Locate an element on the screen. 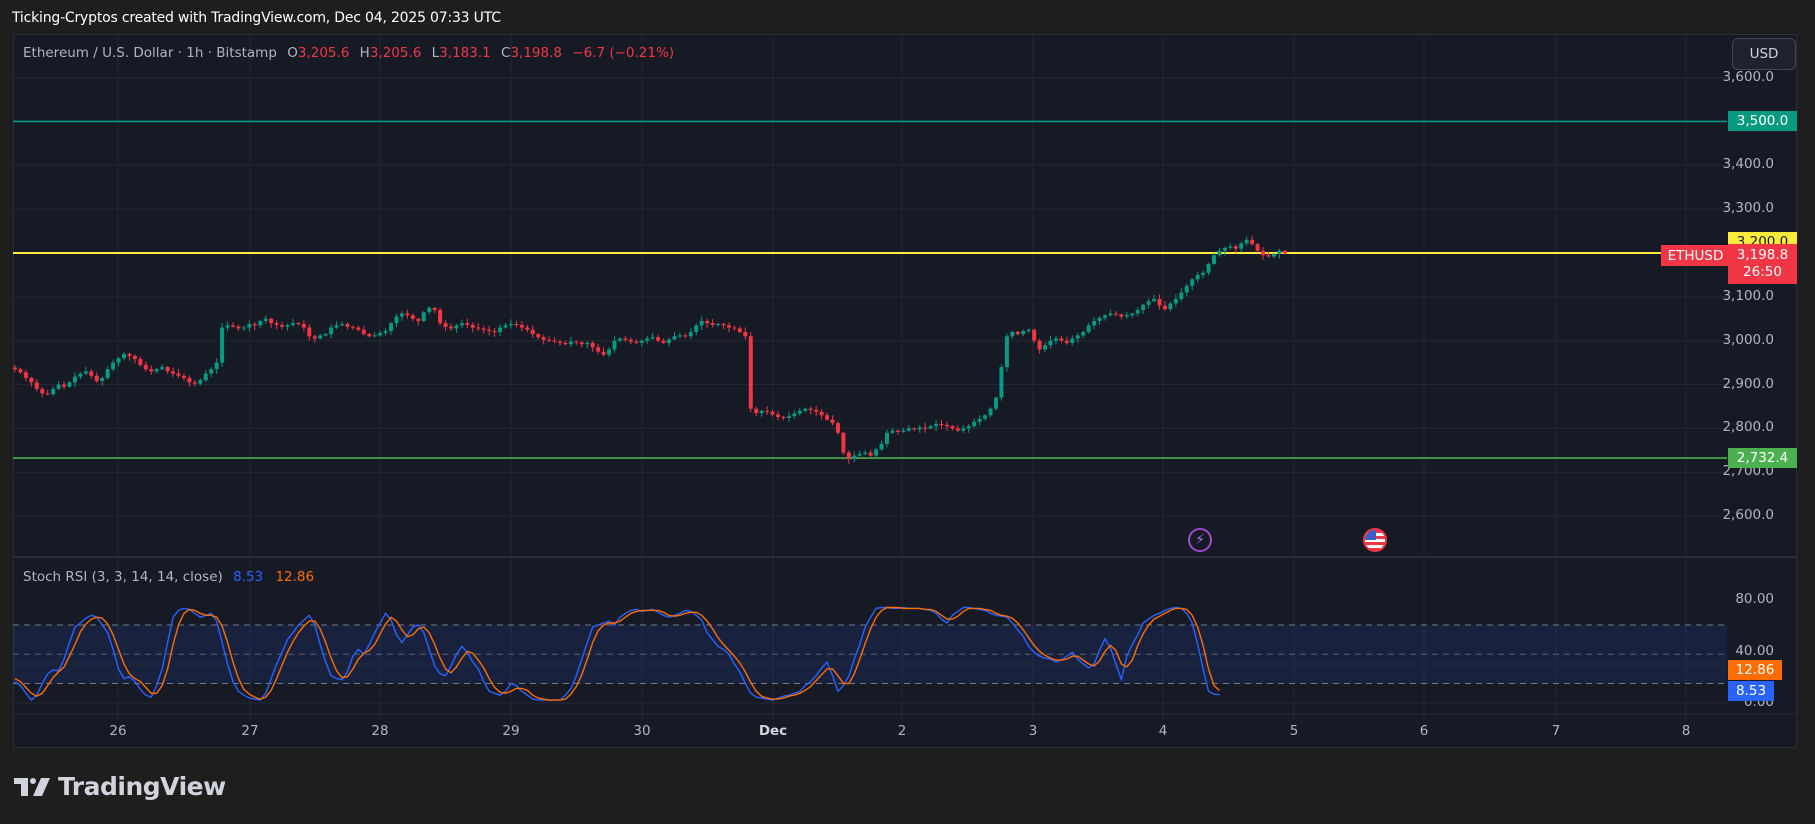 The width and height of the screenshot is (1815, 824). close-value: 3,198.8 is located at coordinates (536, 53).